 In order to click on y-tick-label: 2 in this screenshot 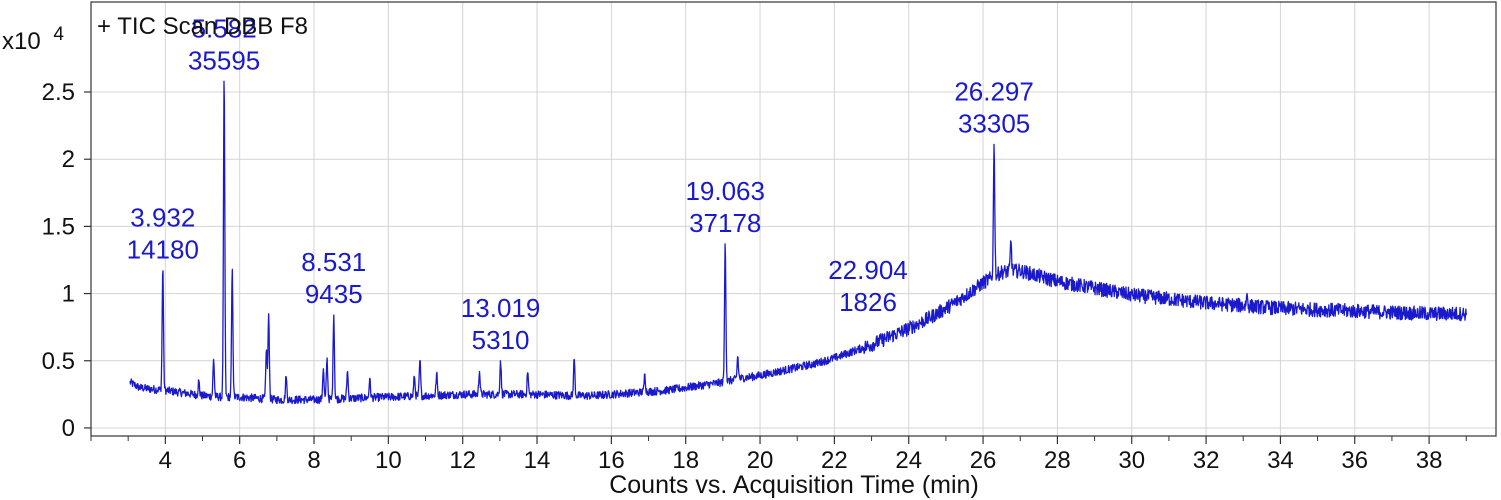, I will do `click(68, 159)`.